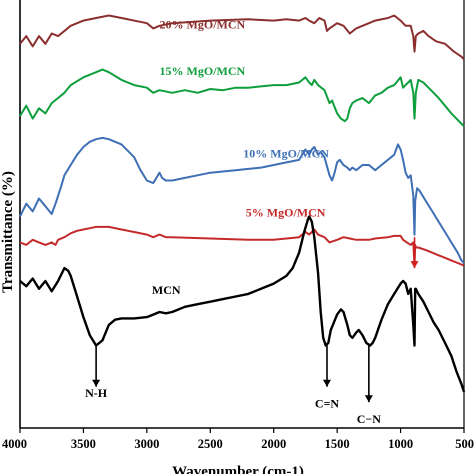 The height and width of the screenshot is (474, 474). Describe the element at coordinates (210, 444) in the screenshot. I see `x-tick-label: 2500` at that location.